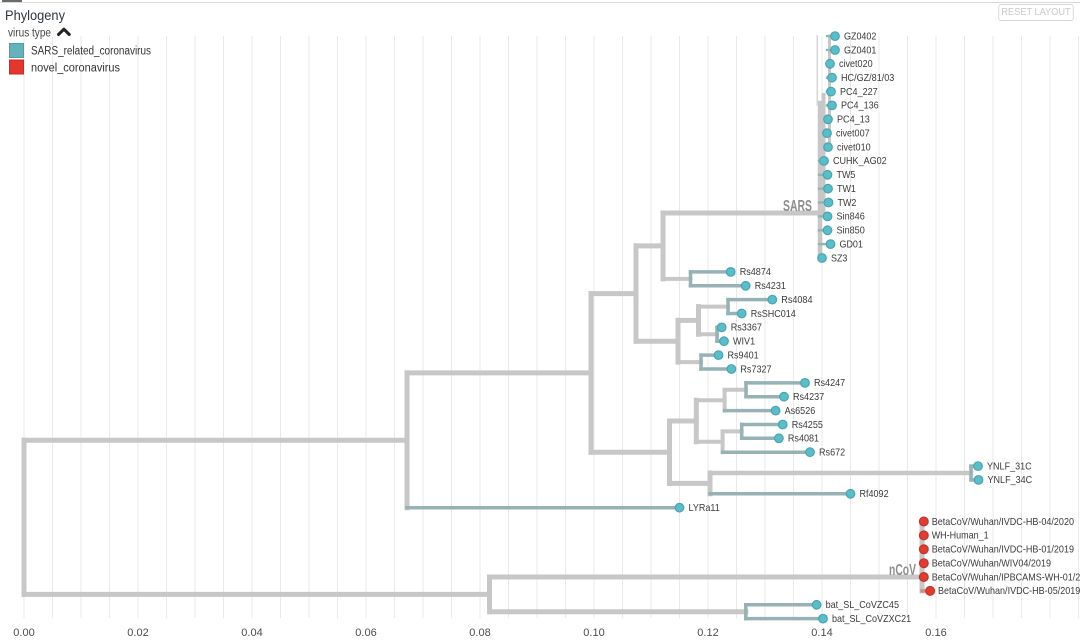 Image resolution: width=1080 pixels, height=643 pixels. Describe the element at coordinates (829, 383) in the screenshot. I see `svg-text: Rs4247` at that location.